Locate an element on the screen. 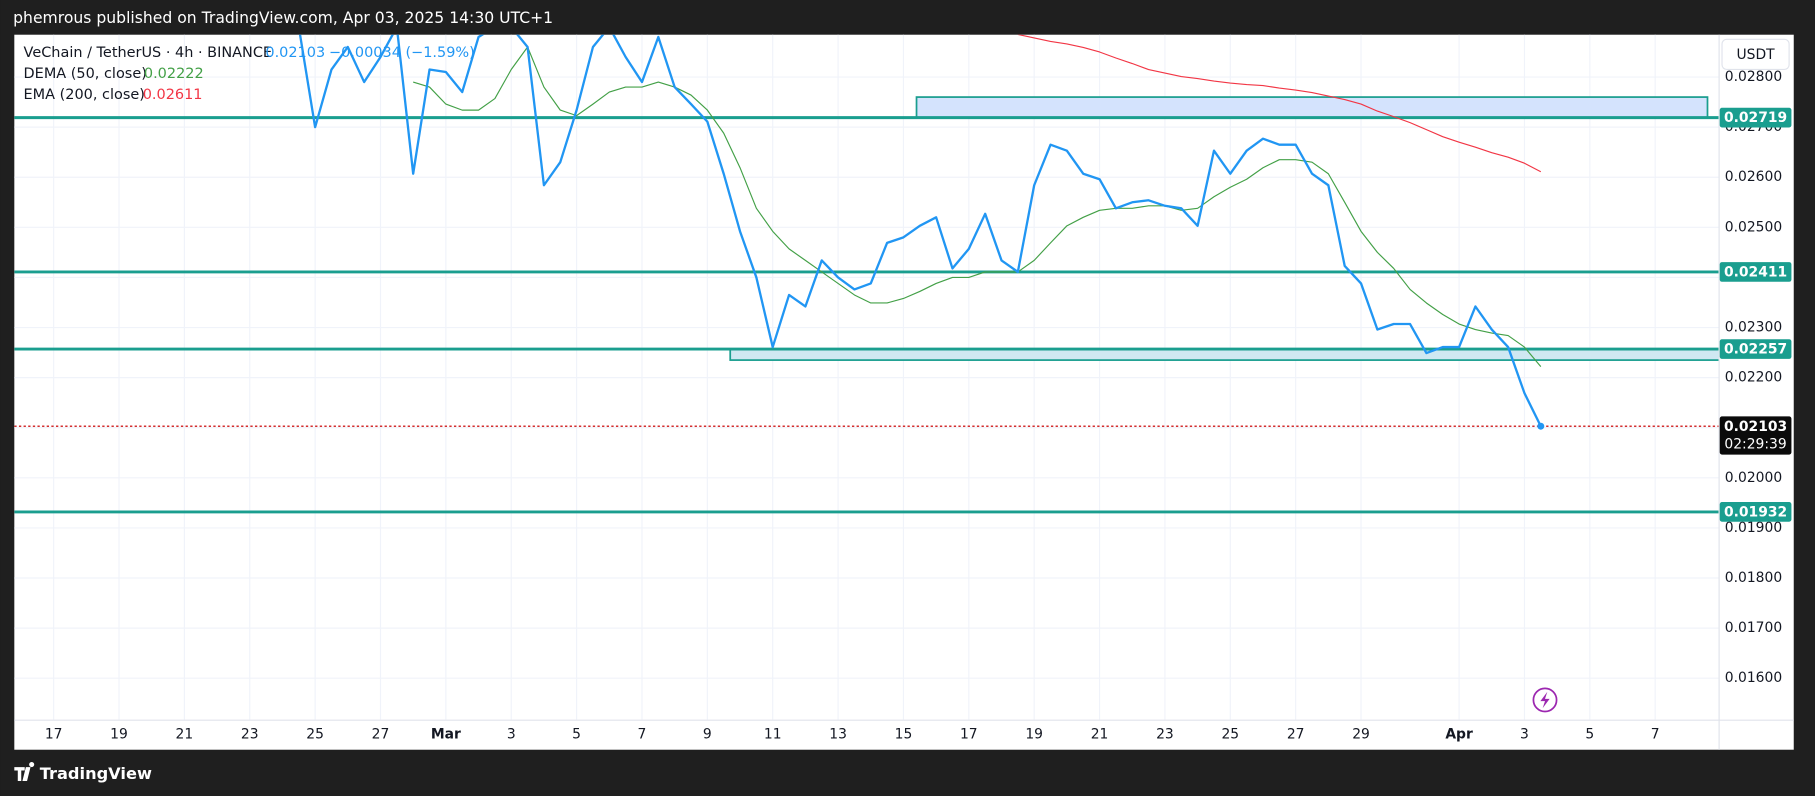 The image size is (1815, 796). x-tick-label: 15 is located at coordinates (904, 735).